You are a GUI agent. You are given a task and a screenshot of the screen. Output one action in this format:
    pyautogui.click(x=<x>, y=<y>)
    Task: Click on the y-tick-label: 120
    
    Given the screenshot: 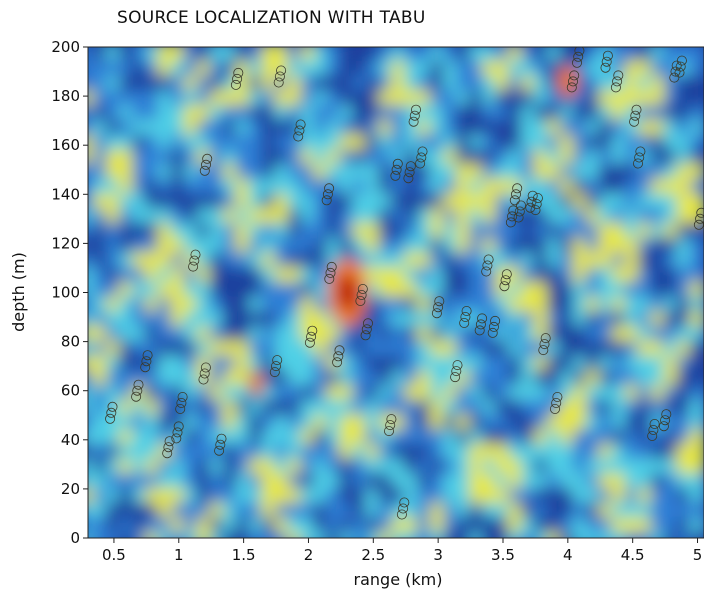 What is the action you would take?
    pyautogui.click(x=65, y=243)
    